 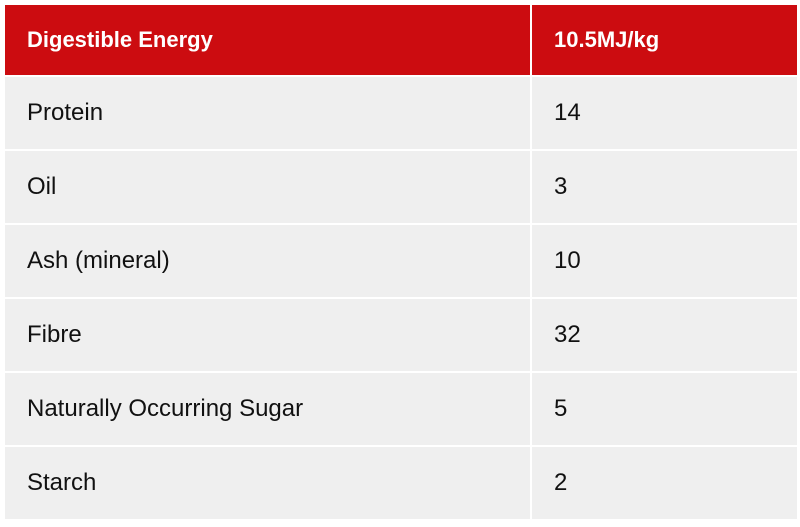 What do you see at coordinates (267, 335) in the screenshot?
I see `row-label: Fibre` at bounding box center [267, 335].